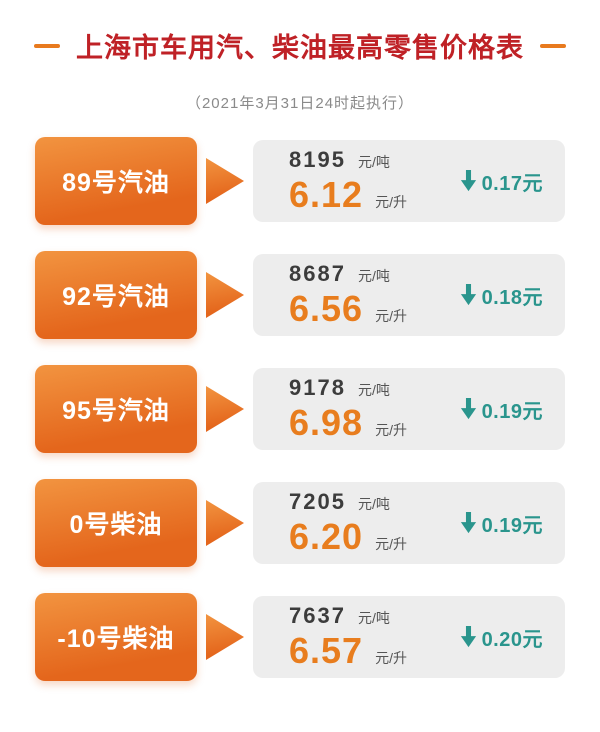  Describe the element at coordinates (512, 639) in the screenshot. I see `change-amount: 0.20元` at that location.